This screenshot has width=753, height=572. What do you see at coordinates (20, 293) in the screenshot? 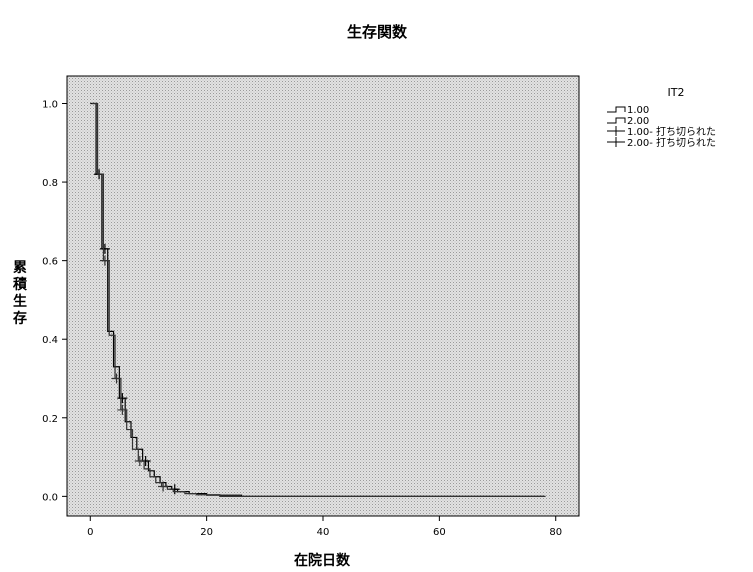
I see `y-axis-label: 累積生存` at bounding box center [20, 293].